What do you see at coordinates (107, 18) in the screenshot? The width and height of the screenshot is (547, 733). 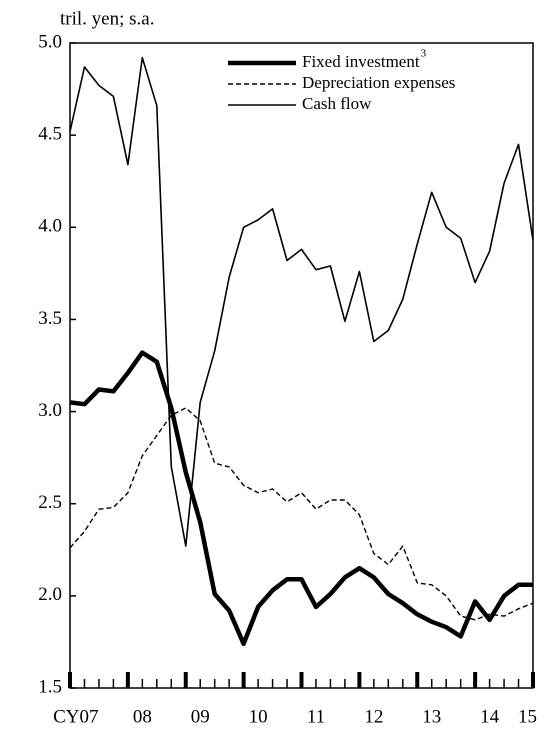 I see `y-axis-label: tril. yen; s.a.` at bounding box center [107, 18].